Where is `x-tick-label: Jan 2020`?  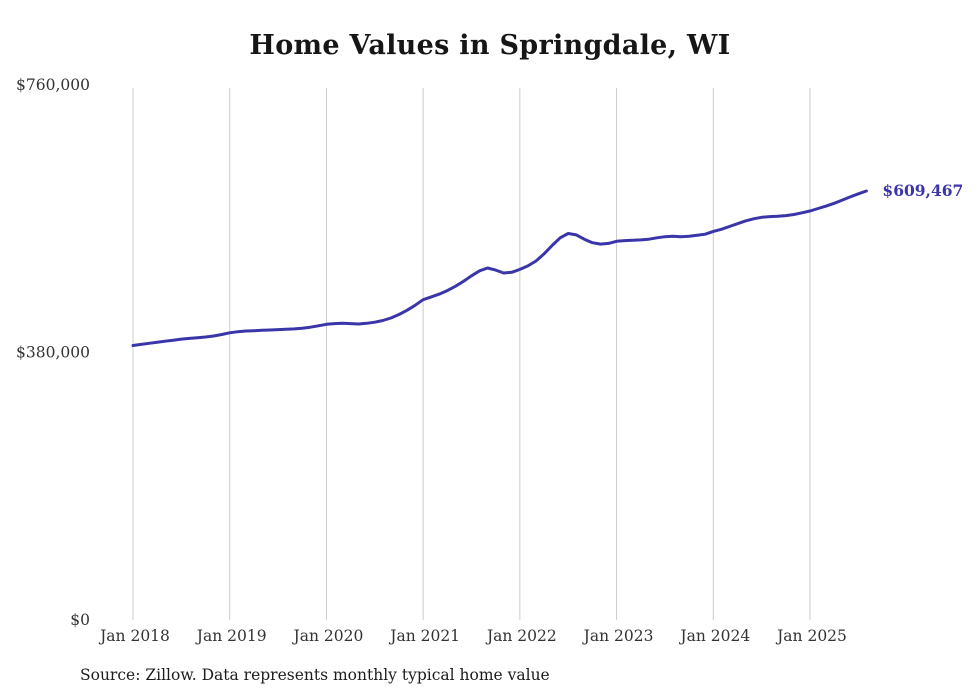 x-tick-label: Jan 2020 is located at coordinates (328, 636).